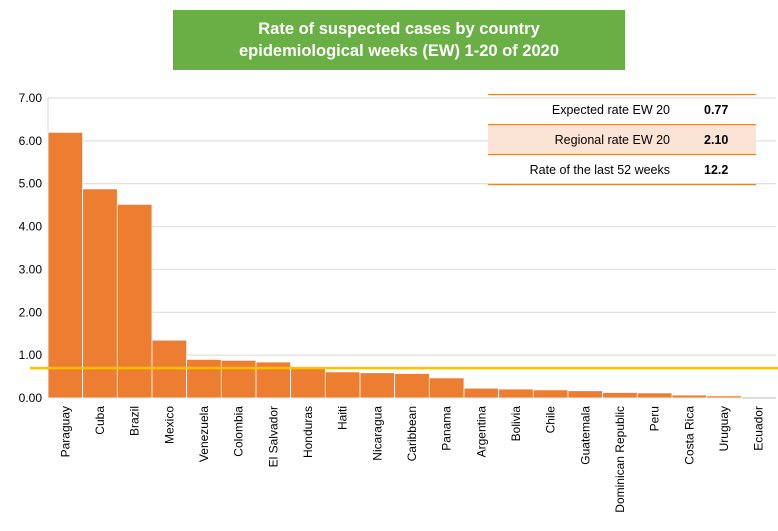 The image size is (778, 531). Describe the element at coordinates (239, 431) in the screenshot. I see `x-tick-label: Colombia` at that location.